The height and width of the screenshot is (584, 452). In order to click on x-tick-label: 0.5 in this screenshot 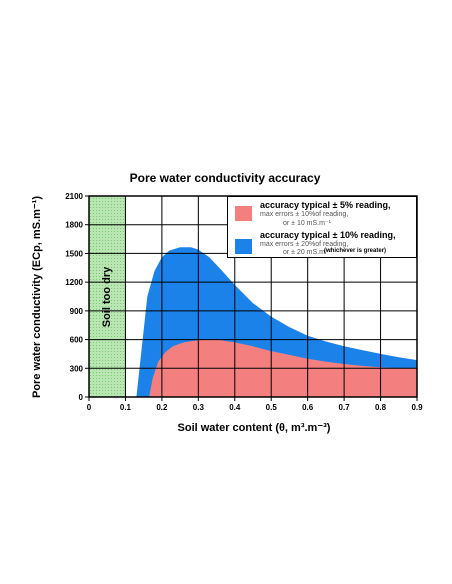, I will do `click(272, 407)`.